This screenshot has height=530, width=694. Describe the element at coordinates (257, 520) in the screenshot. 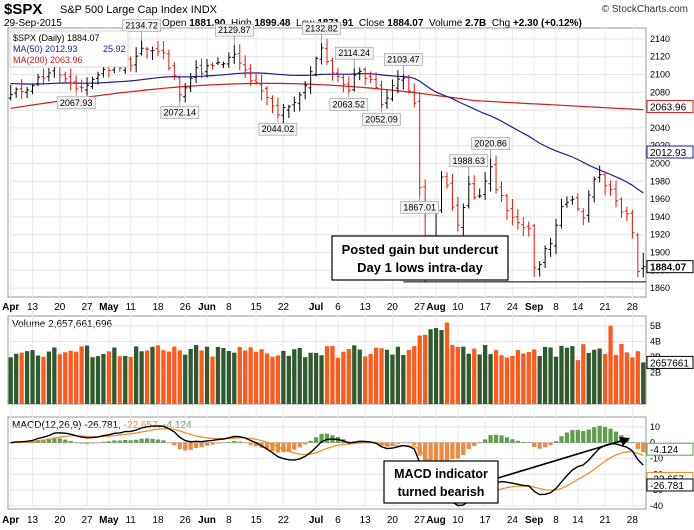

I see `date-label-bottom: 15` at that location.